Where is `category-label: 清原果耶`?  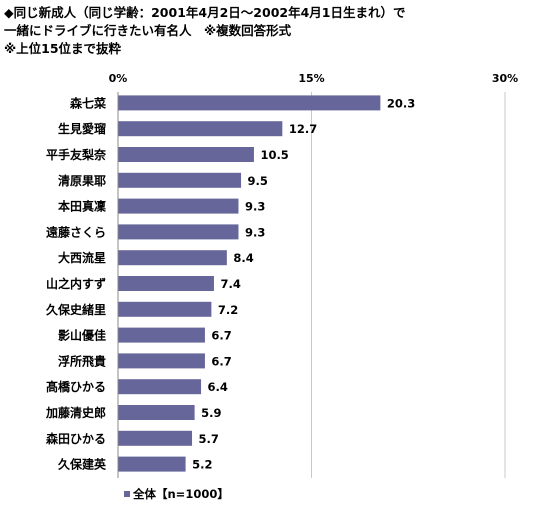
category-label: 清原果耶 is located at coordinates (82, 180).